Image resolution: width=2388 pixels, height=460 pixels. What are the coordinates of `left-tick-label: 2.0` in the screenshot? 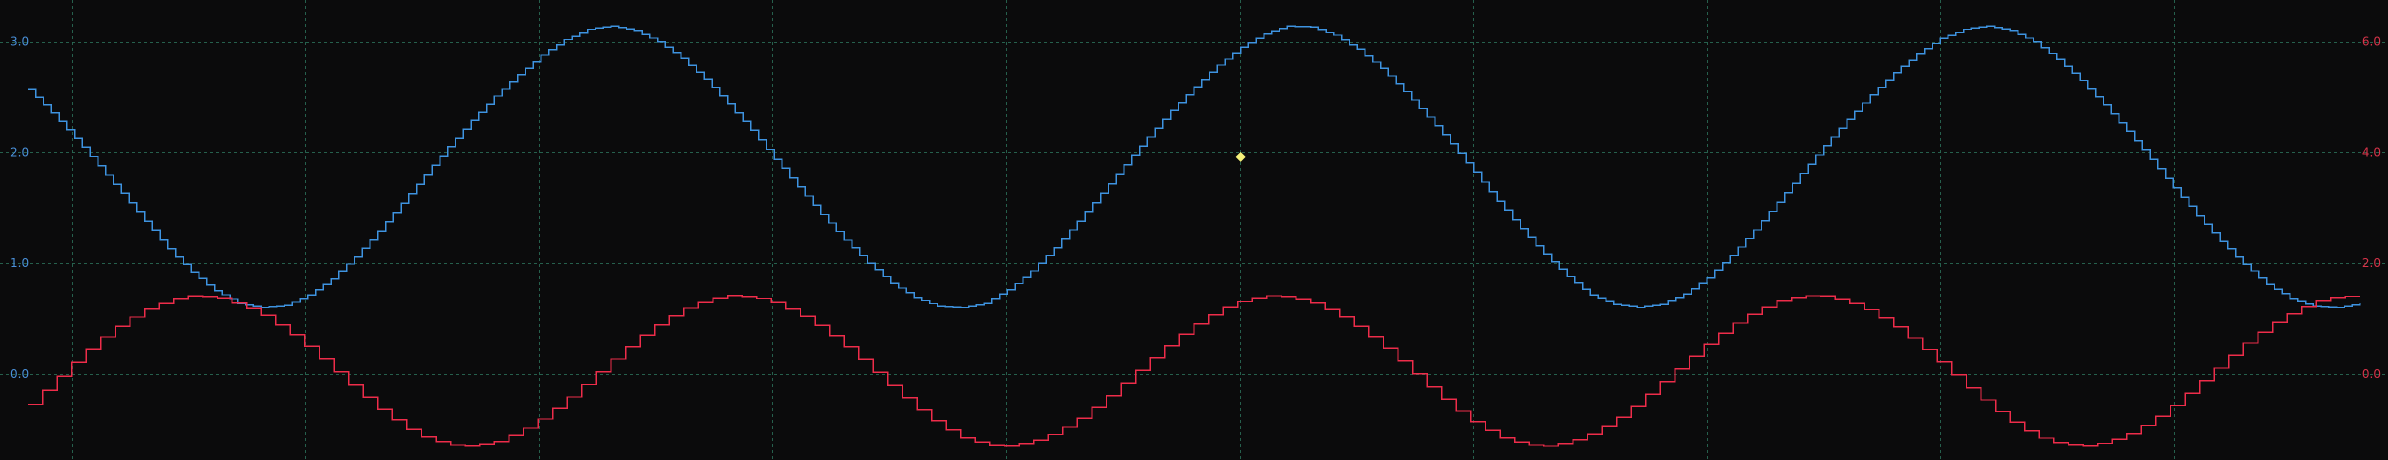 It's located at (19, 152).